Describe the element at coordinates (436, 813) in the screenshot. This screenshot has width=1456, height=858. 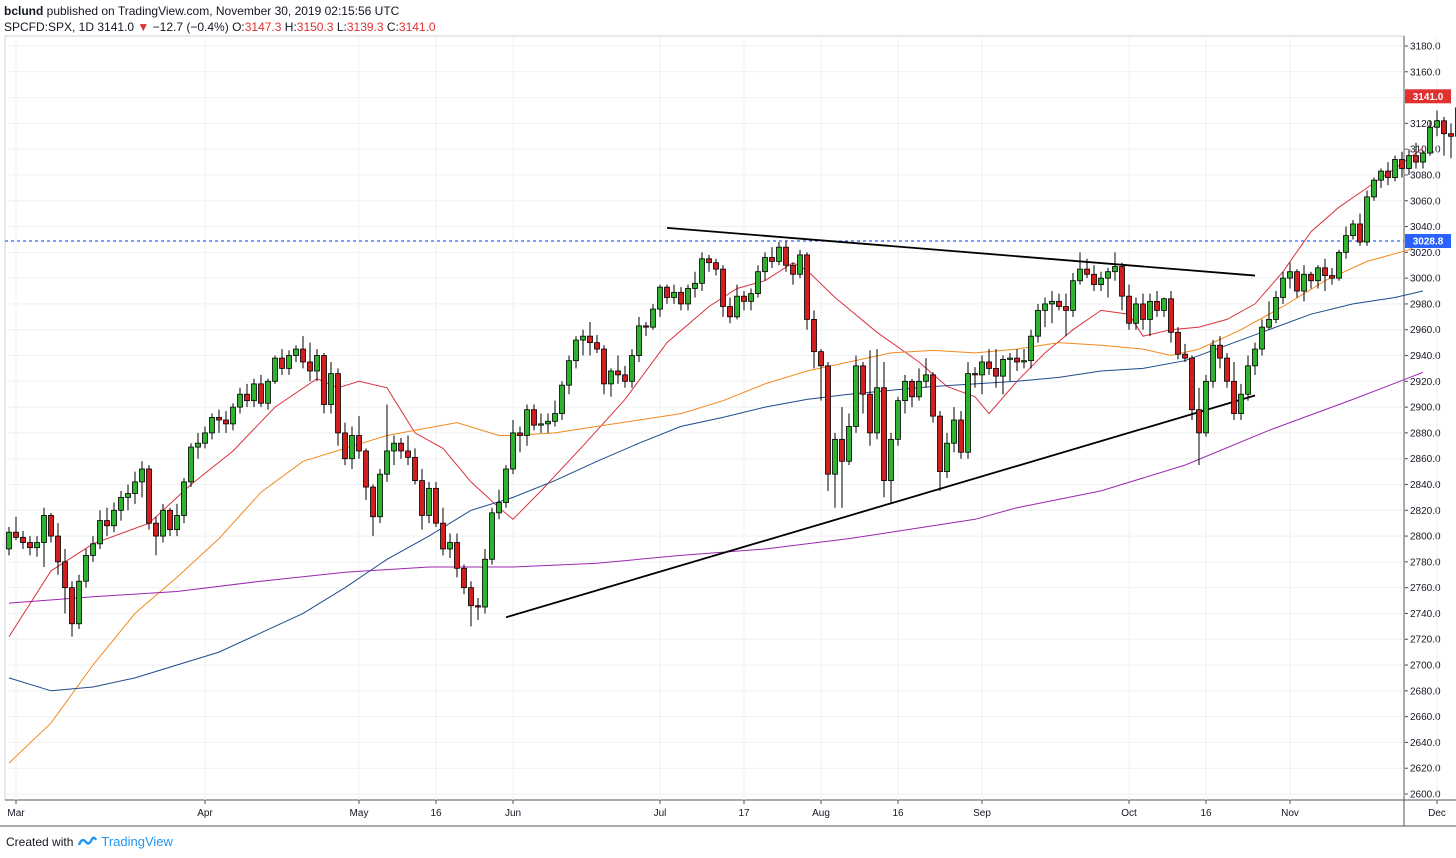
I see `x-tick-label: 16` at that location.